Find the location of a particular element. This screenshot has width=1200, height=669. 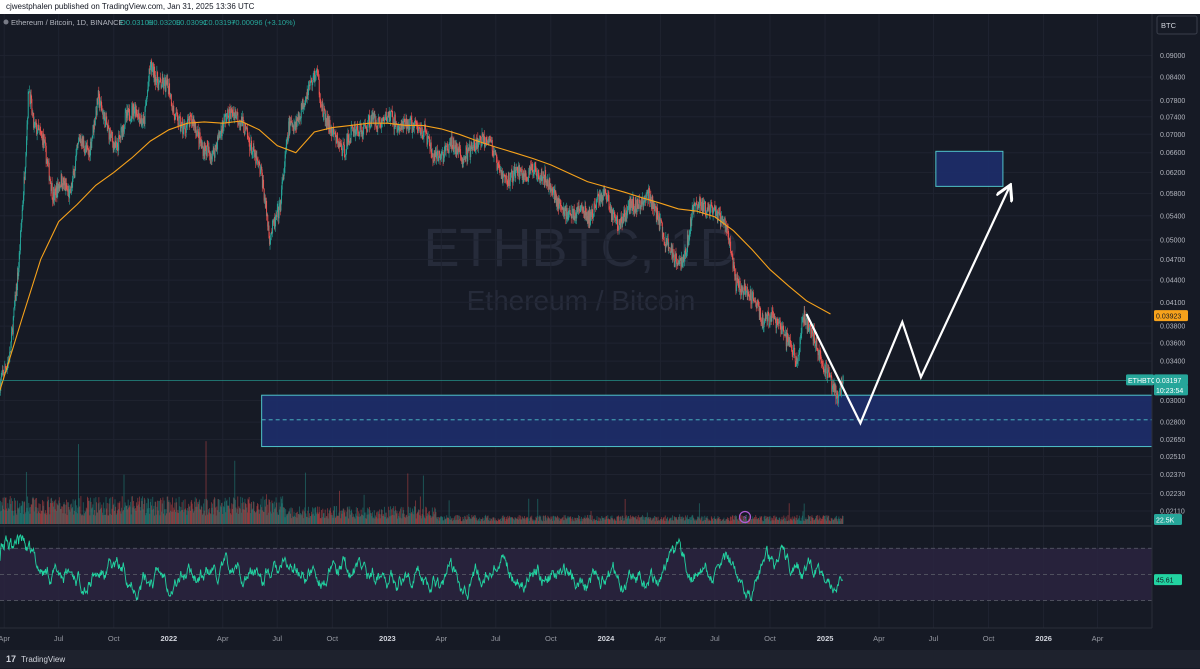

symbol-status-icon is located at coordinates (6, 22).